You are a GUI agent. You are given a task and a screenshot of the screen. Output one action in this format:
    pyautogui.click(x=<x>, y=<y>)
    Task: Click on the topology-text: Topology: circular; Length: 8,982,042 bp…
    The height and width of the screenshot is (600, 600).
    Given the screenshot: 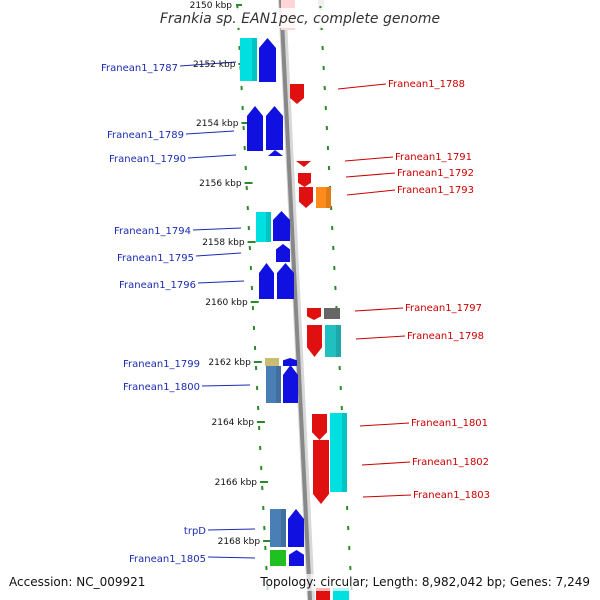 What is the action you would take?
    pyautogui.click(x=424, y=582)
    